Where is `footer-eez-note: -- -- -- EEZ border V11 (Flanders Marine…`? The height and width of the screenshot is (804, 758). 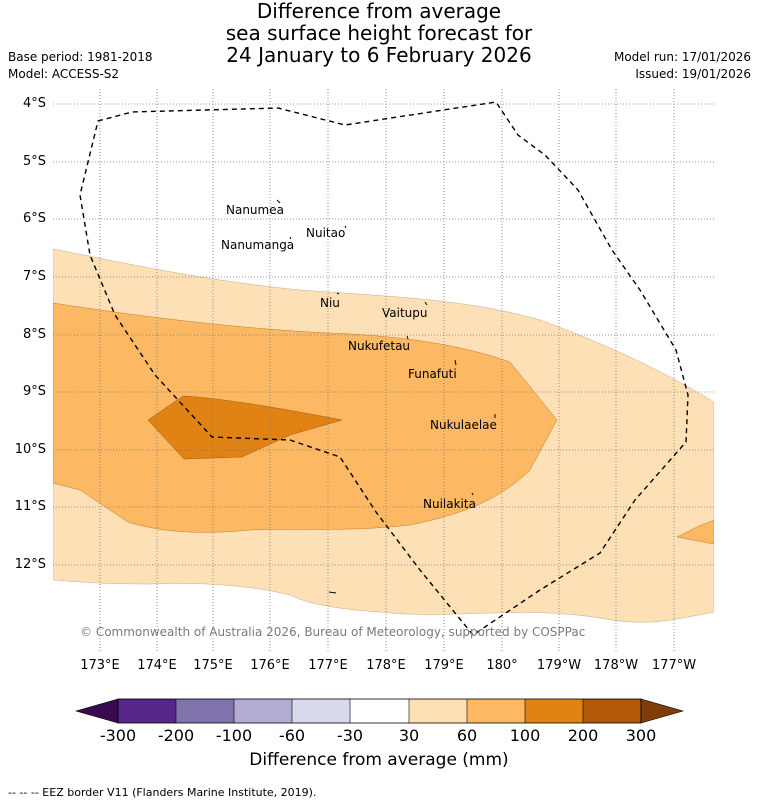 footer-eez-note: -- -- -- EEZ border V11 (Flanders Marine… is located at coordinates (162, 792).